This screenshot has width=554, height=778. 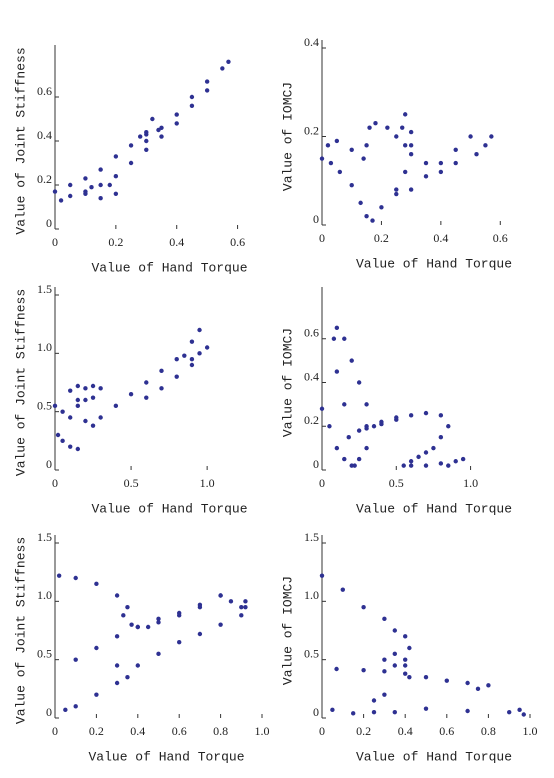 I want to click on x-tick-label: 0.5, so click(x=396, y=483).